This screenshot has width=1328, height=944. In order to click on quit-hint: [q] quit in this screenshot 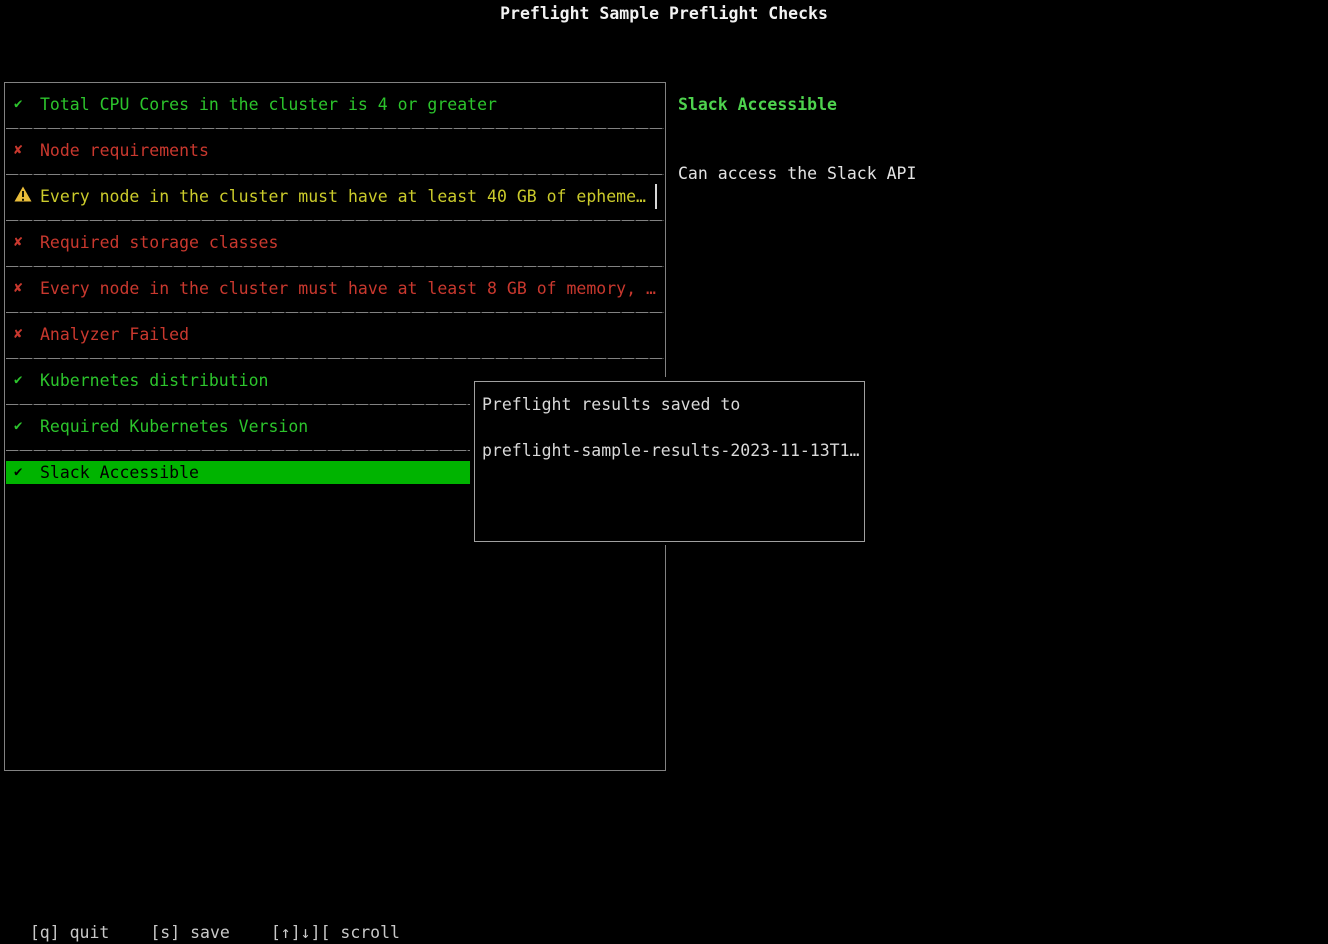, I will do `click(69, 932)`.